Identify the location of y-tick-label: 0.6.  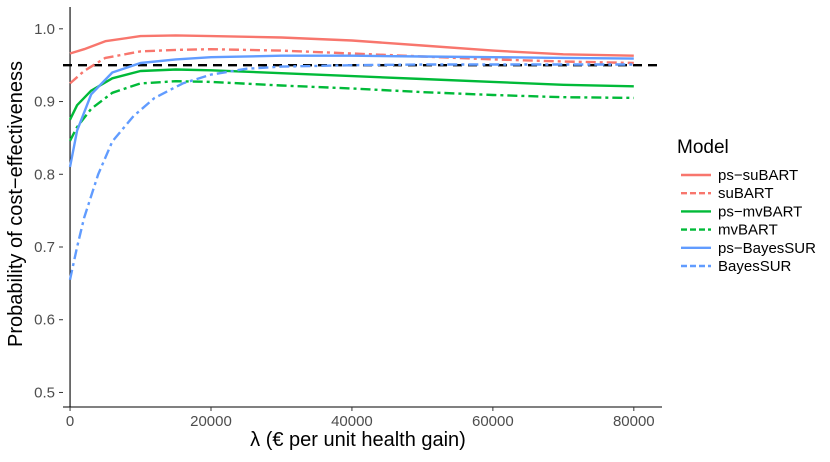
(44, 320).